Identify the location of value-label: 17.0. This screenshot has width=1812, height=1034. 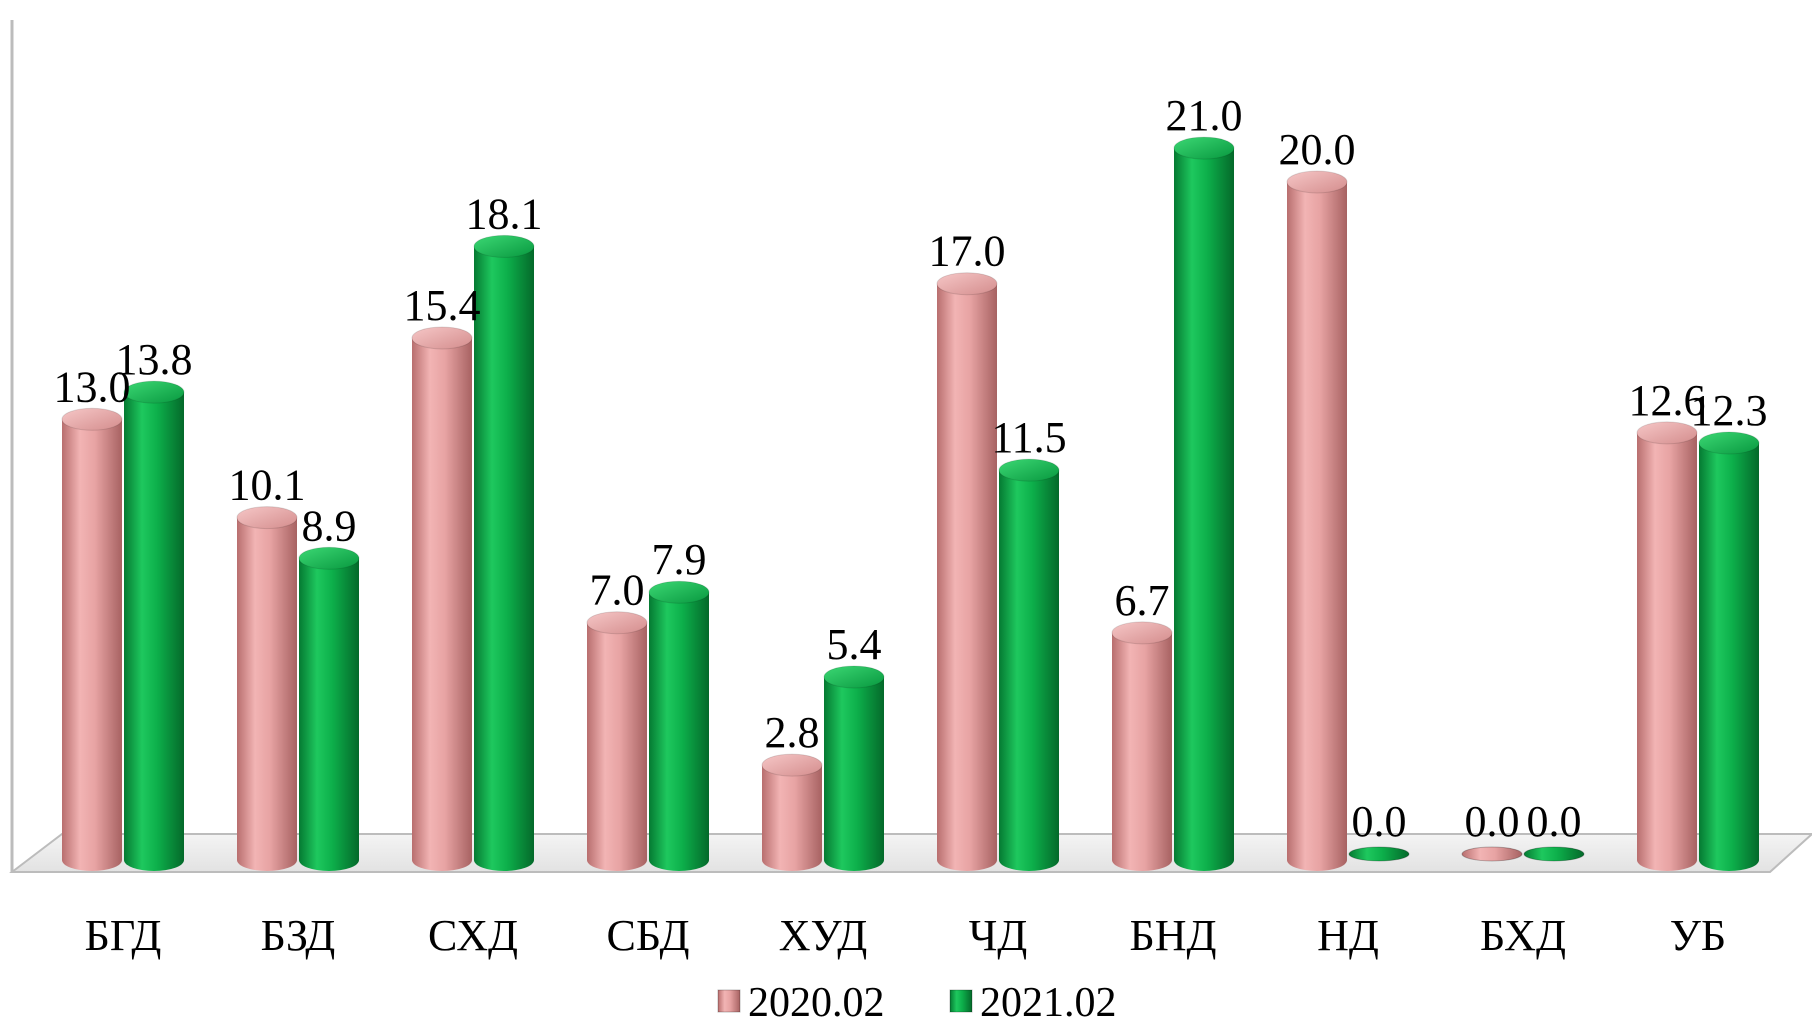
(967, 251).